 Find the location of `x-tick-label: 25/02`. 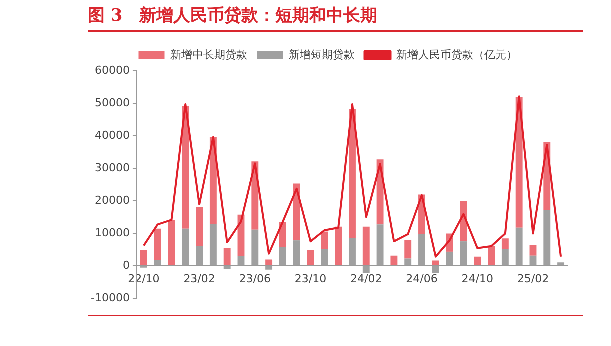

x-tick-label: 25/02 is located at coordinates (533, 279).